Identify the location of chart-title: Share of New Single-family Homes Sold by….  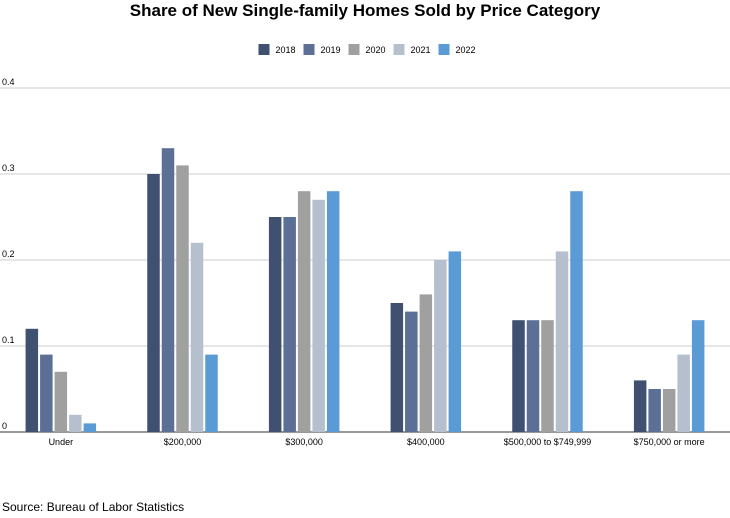
(365, 10).